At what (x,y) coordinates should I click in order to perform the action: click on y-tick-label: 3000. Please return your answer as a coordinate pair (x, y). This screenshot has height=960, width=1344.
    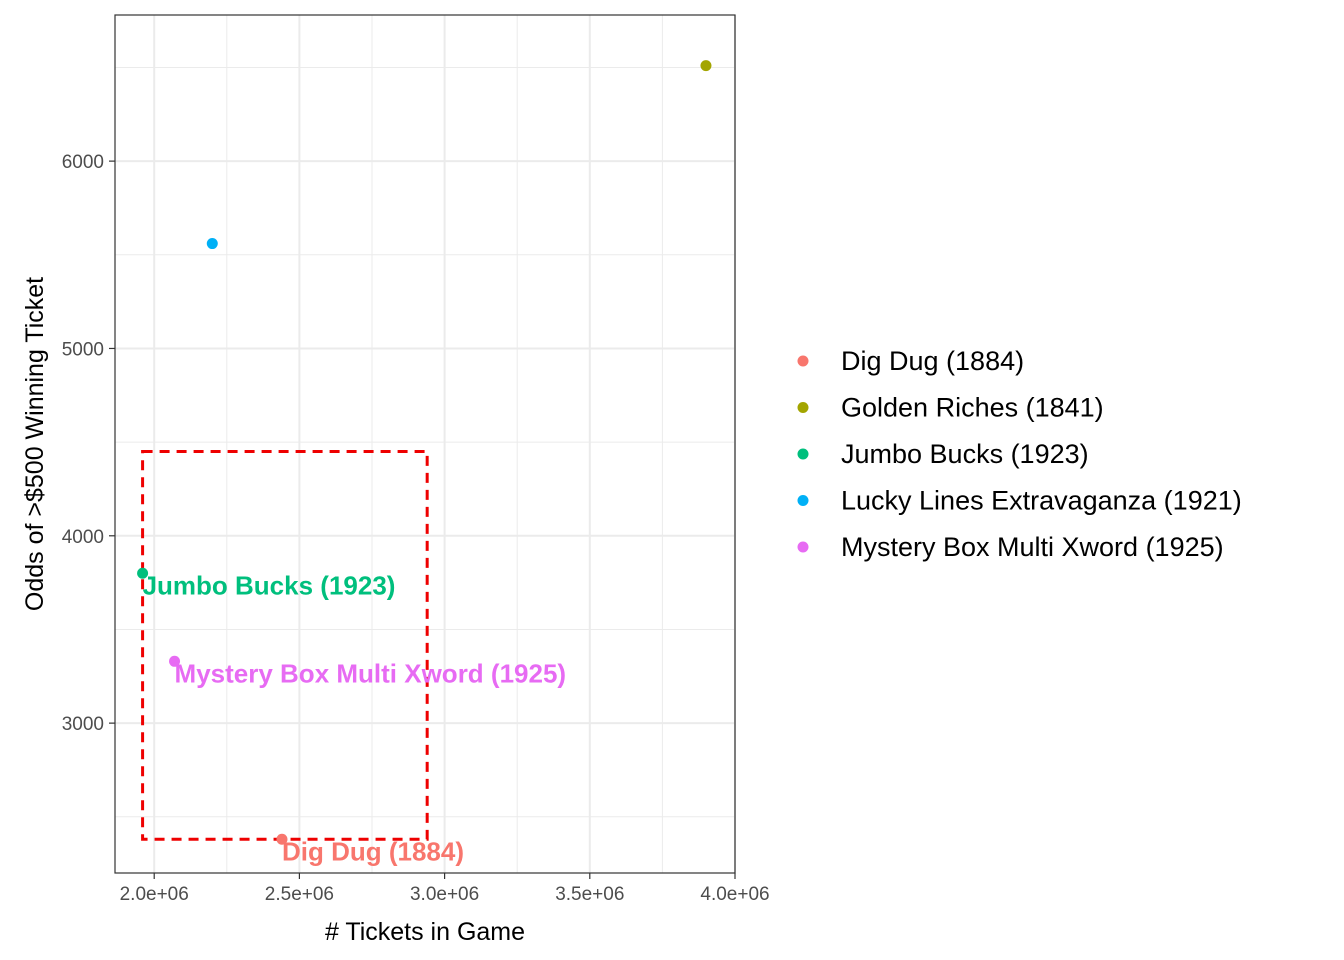
    Looking at the image, I should click on (83, 724).